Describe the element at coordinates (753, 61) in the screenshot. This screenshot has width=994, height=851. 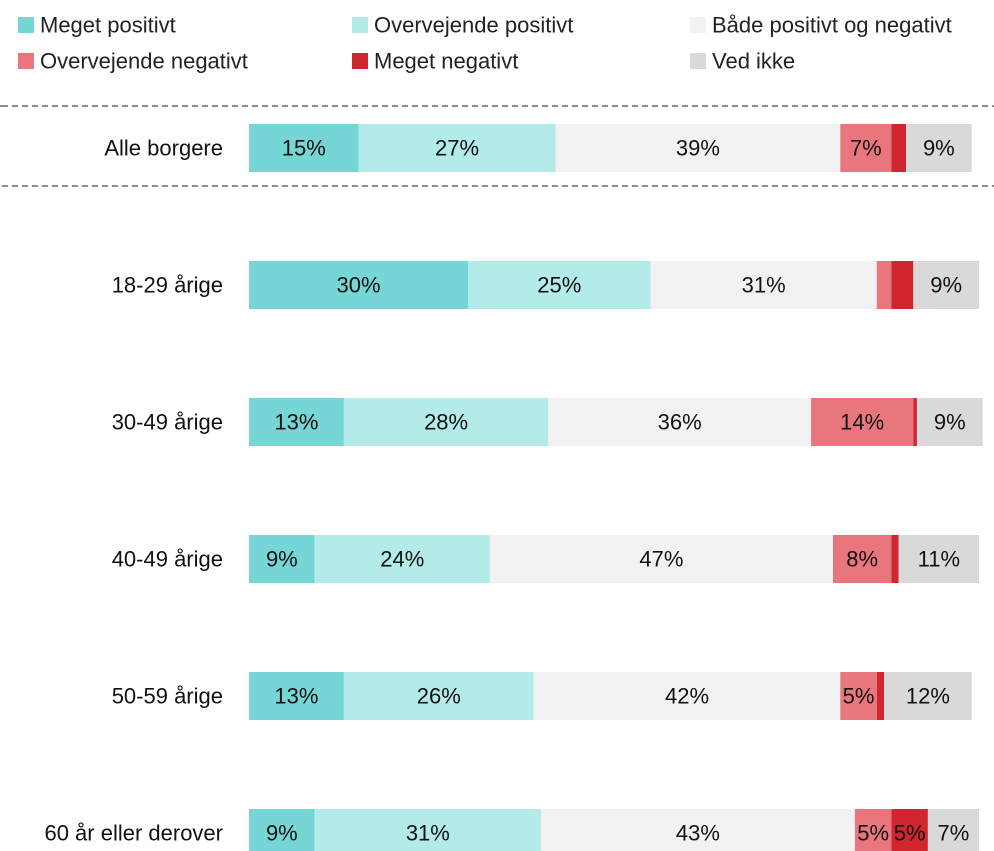
I see `legend-label: Ved ikke` at that location.